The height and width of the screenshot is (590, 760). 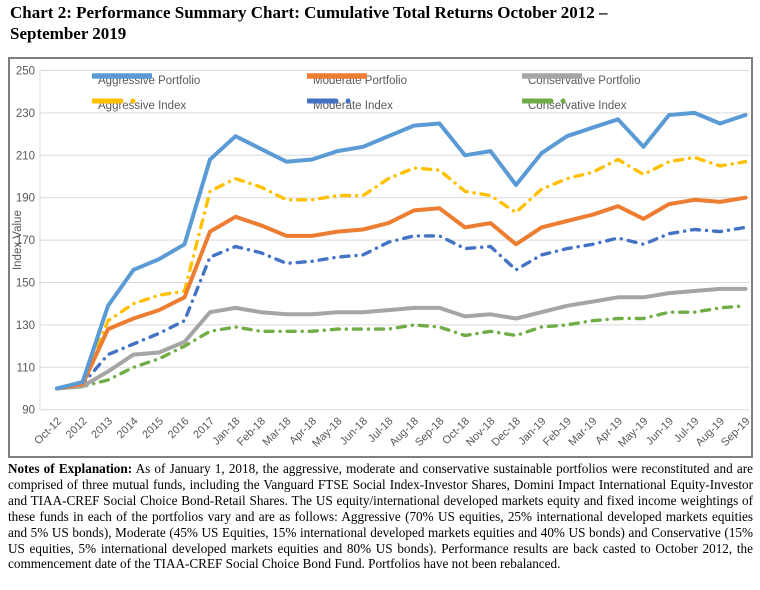 I want to click on chart-title-line2: September 2019, so click(x=68, y=33).